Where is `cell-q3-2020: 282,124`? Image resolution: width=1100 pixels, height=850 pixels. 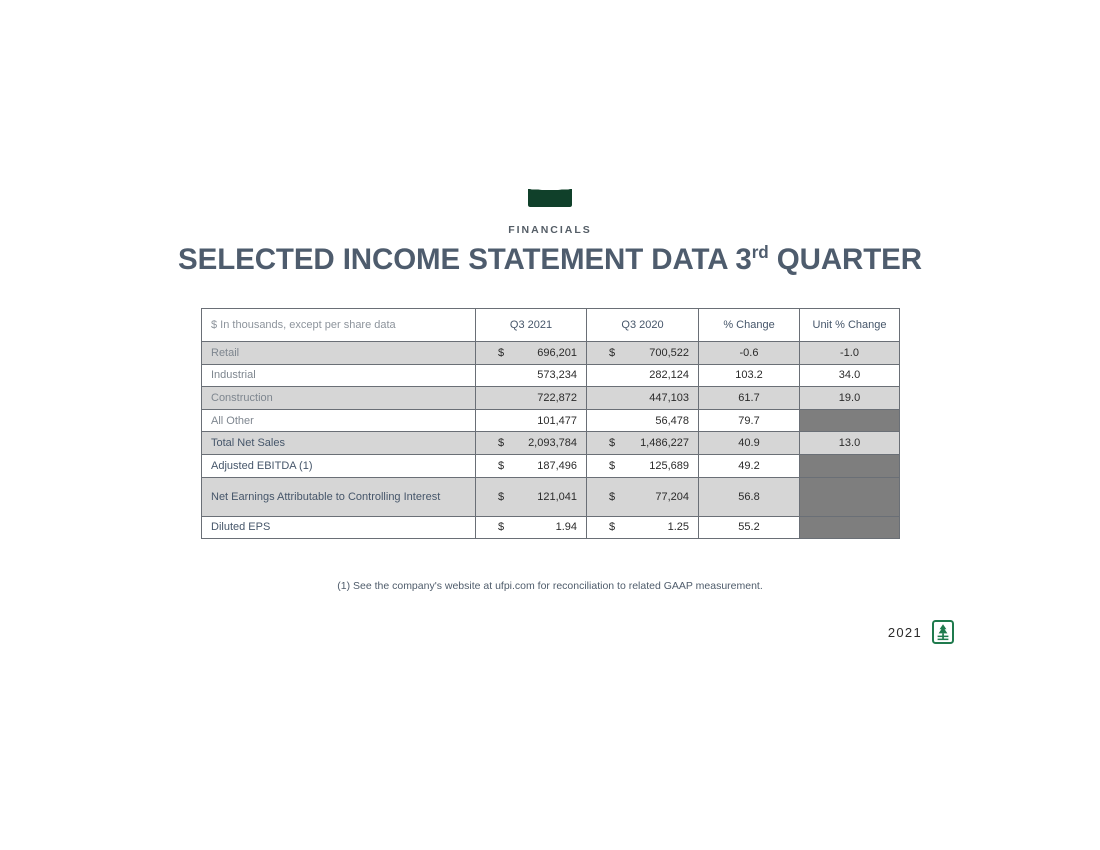
cell-q3-2020: 282,124 is located at coordinates (642, 375).